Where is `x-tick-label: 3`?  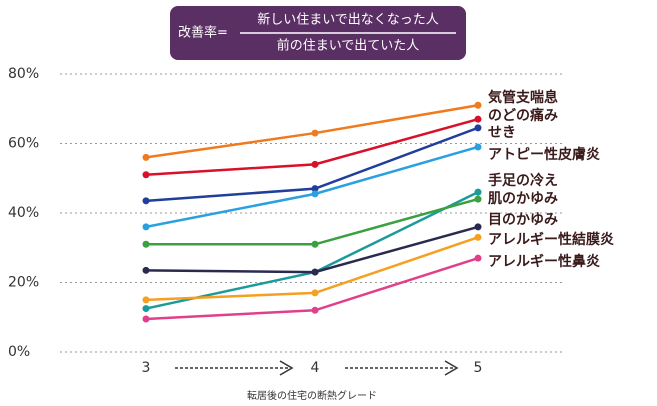 x-tick-label: 3 is located at coordinates (146, 368).